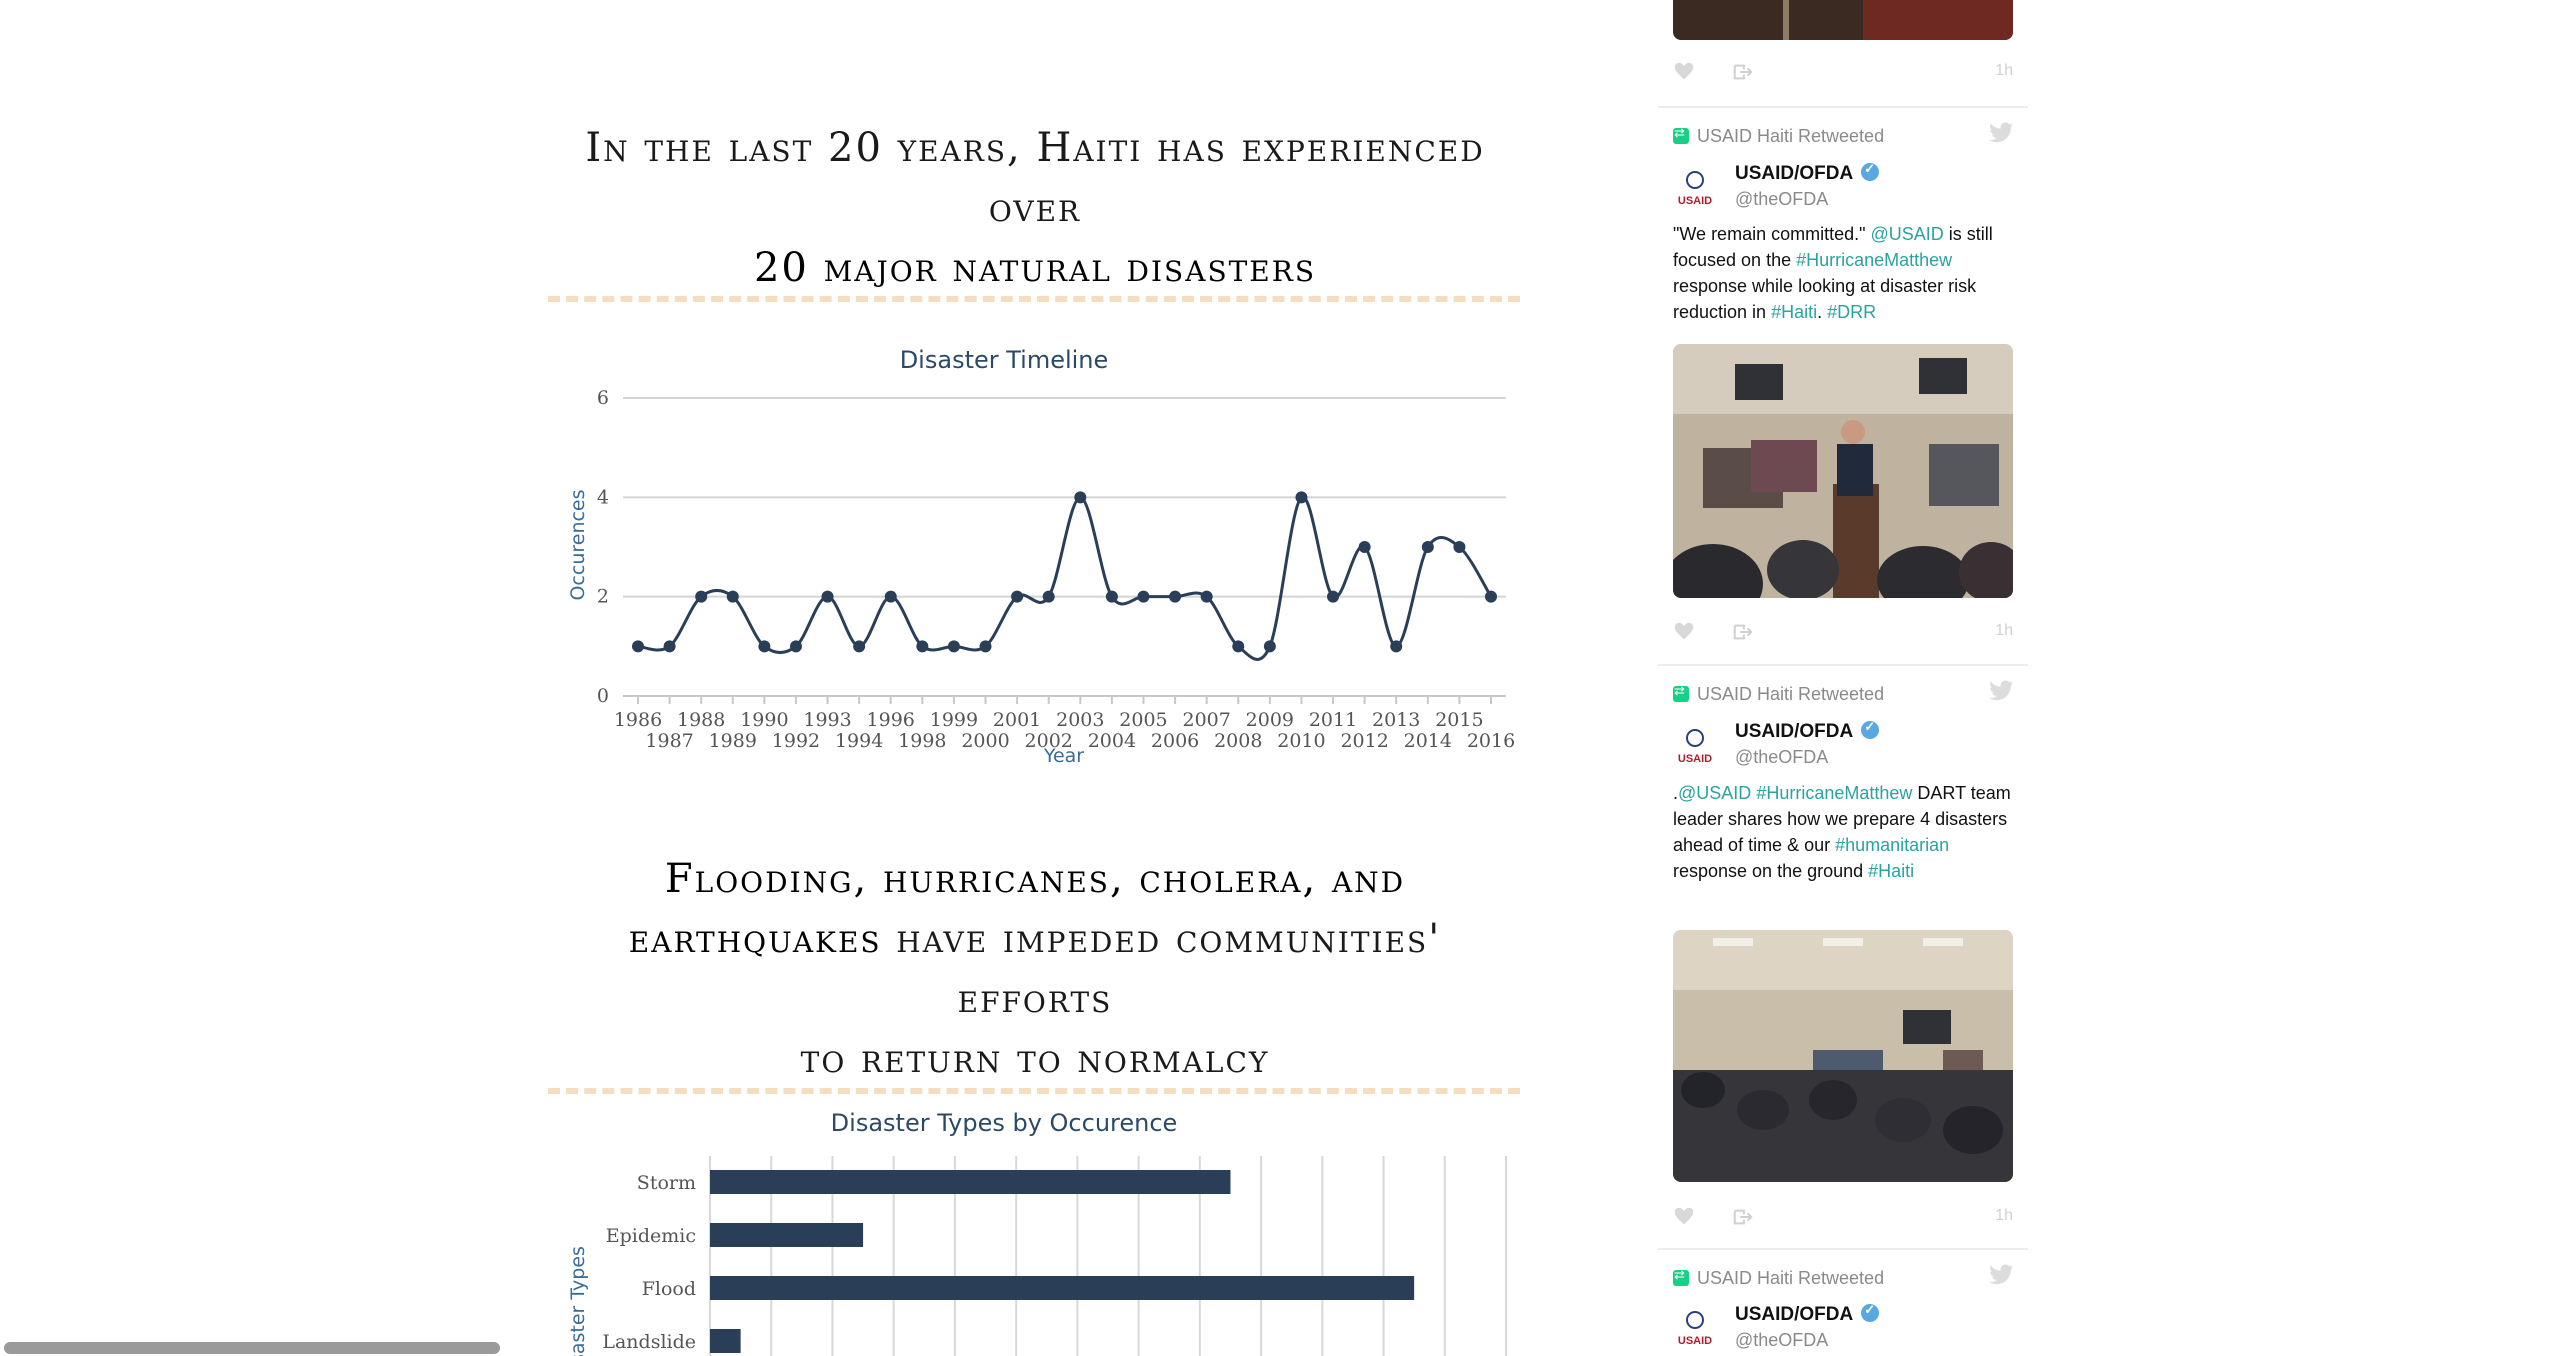  I want to click on x-tick-label: 2014, so click(1428, 741).